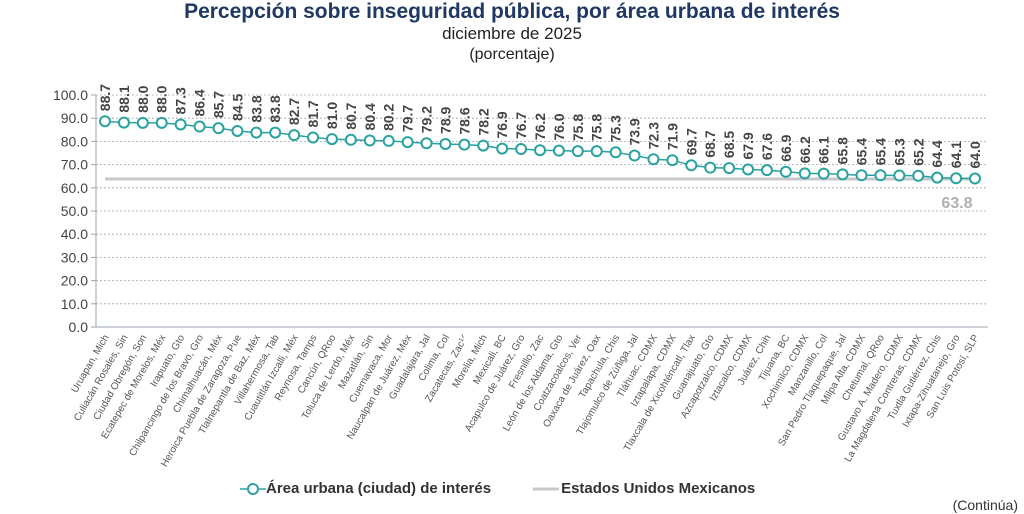  Describe the element at coordinates (559, 126) in the screenshot. I see `data-label: 76.0` at that location.